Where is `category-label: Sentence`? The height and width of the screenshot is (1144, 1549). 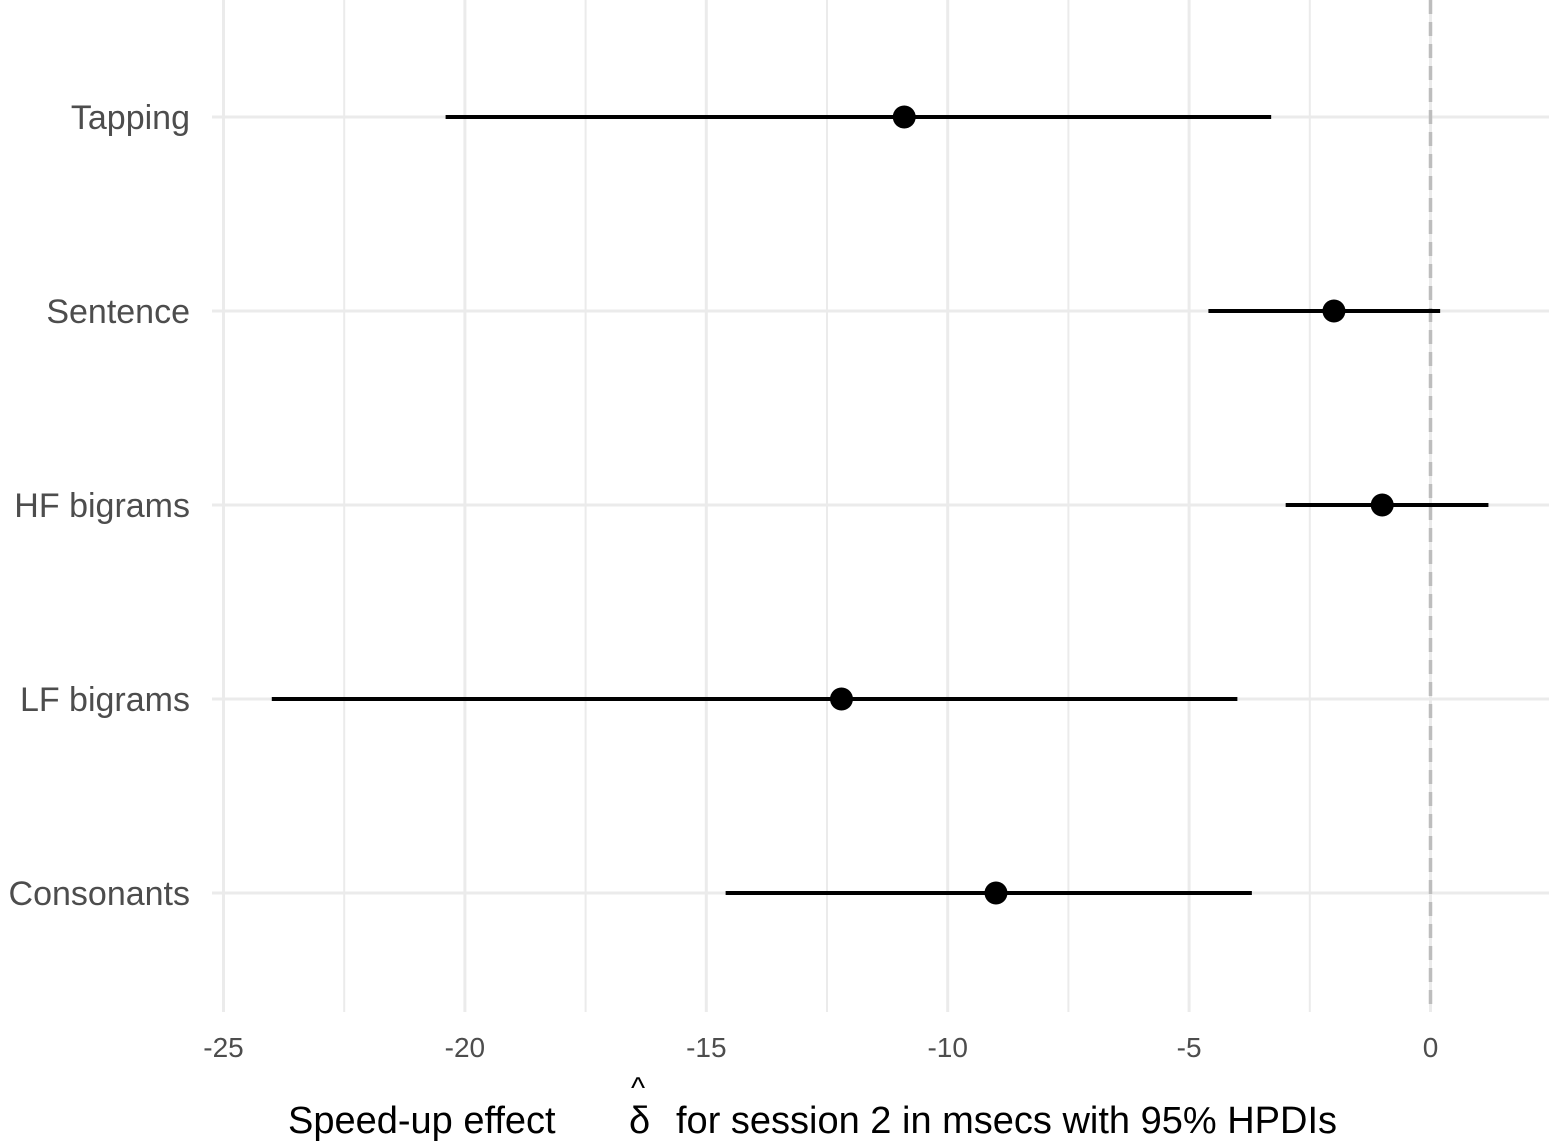 category-label: Sentence is located at coordinates (118, 312).